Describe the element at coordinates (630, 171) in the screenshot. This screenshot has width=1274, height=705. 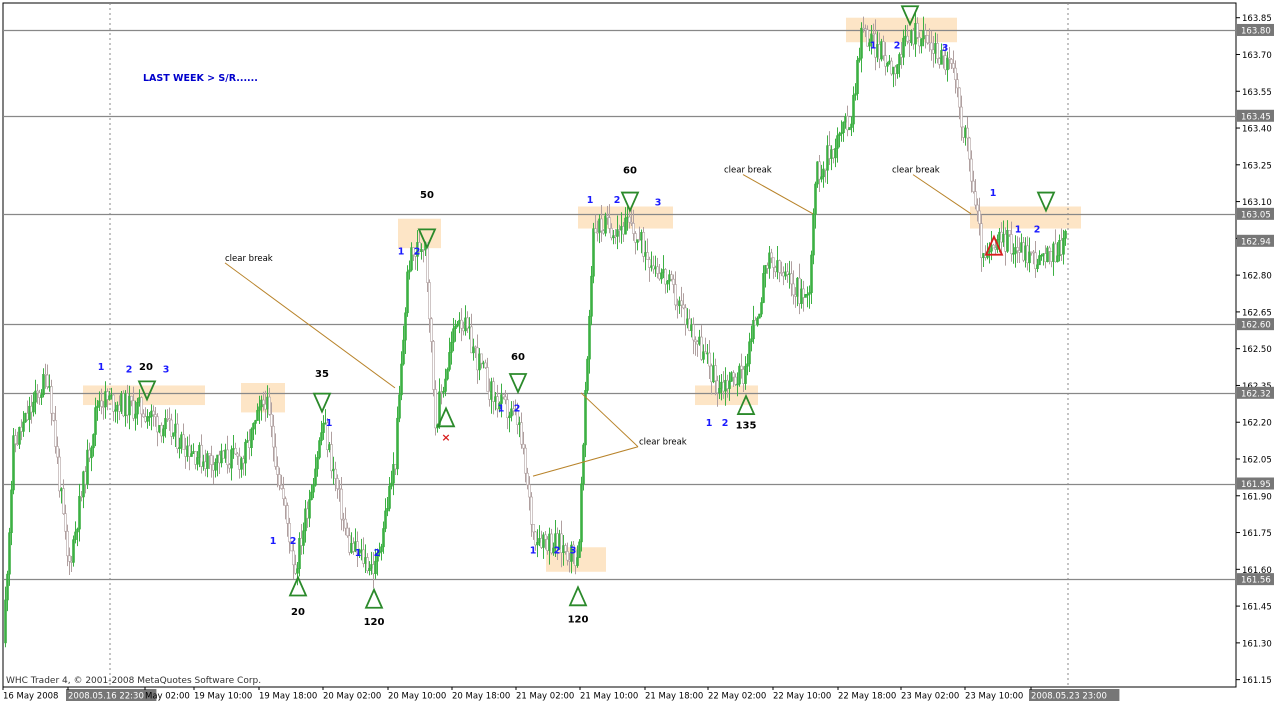
I see `pip-count-label: 60` at that location.